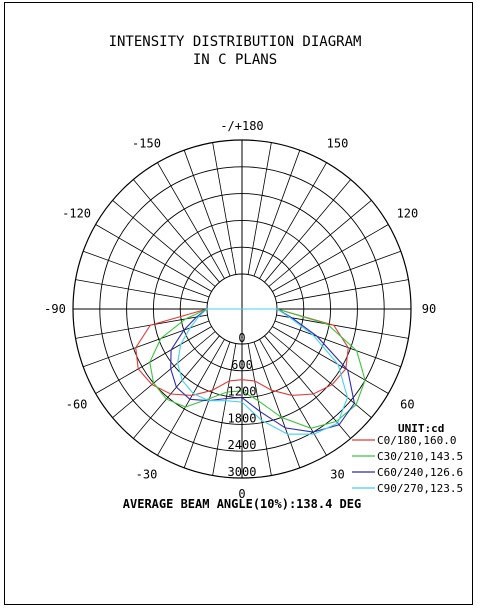 This screenshot has width=480, height=611. Describe the element at coordinates (241, 494) in the screenshot. I see `angle-label: 0` at that location.